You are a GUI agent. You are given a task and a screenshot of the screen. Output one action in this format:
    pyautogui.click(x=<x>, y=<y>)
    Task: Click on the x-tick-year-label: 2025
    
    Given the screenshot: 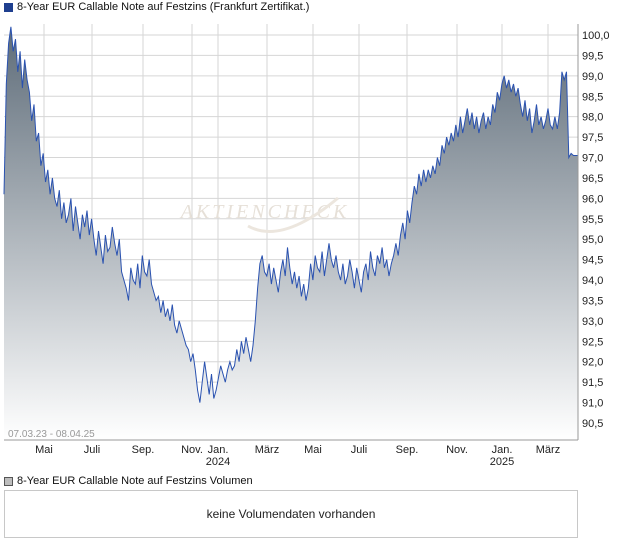 What is the action you would take?
    pyautogui.click(x=502, y=462)
    